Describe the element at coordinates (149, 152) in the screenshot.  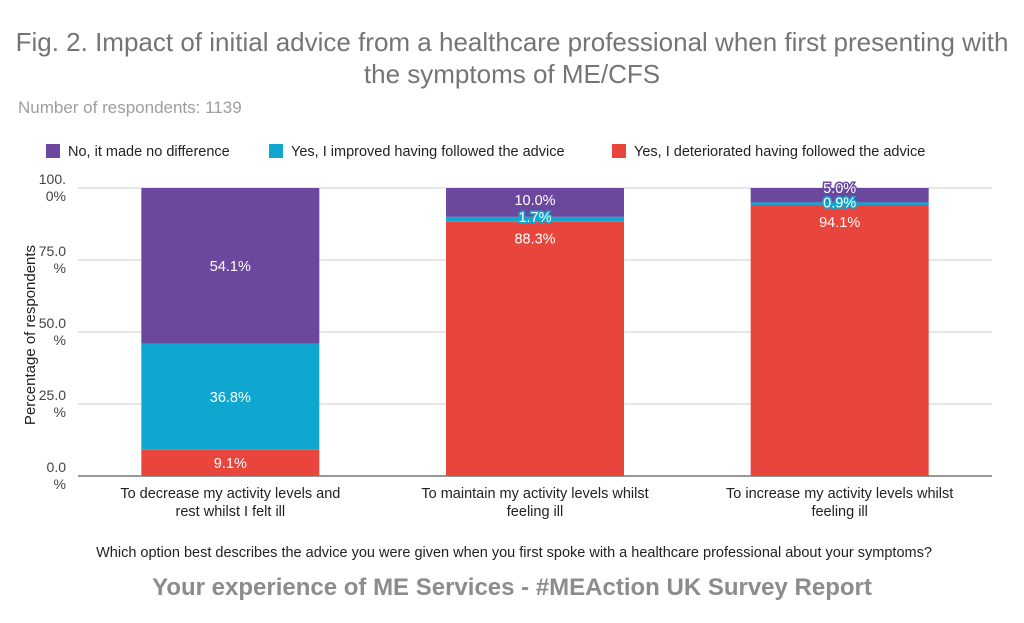
I see `legend-label: No, it made no difference` at that location.